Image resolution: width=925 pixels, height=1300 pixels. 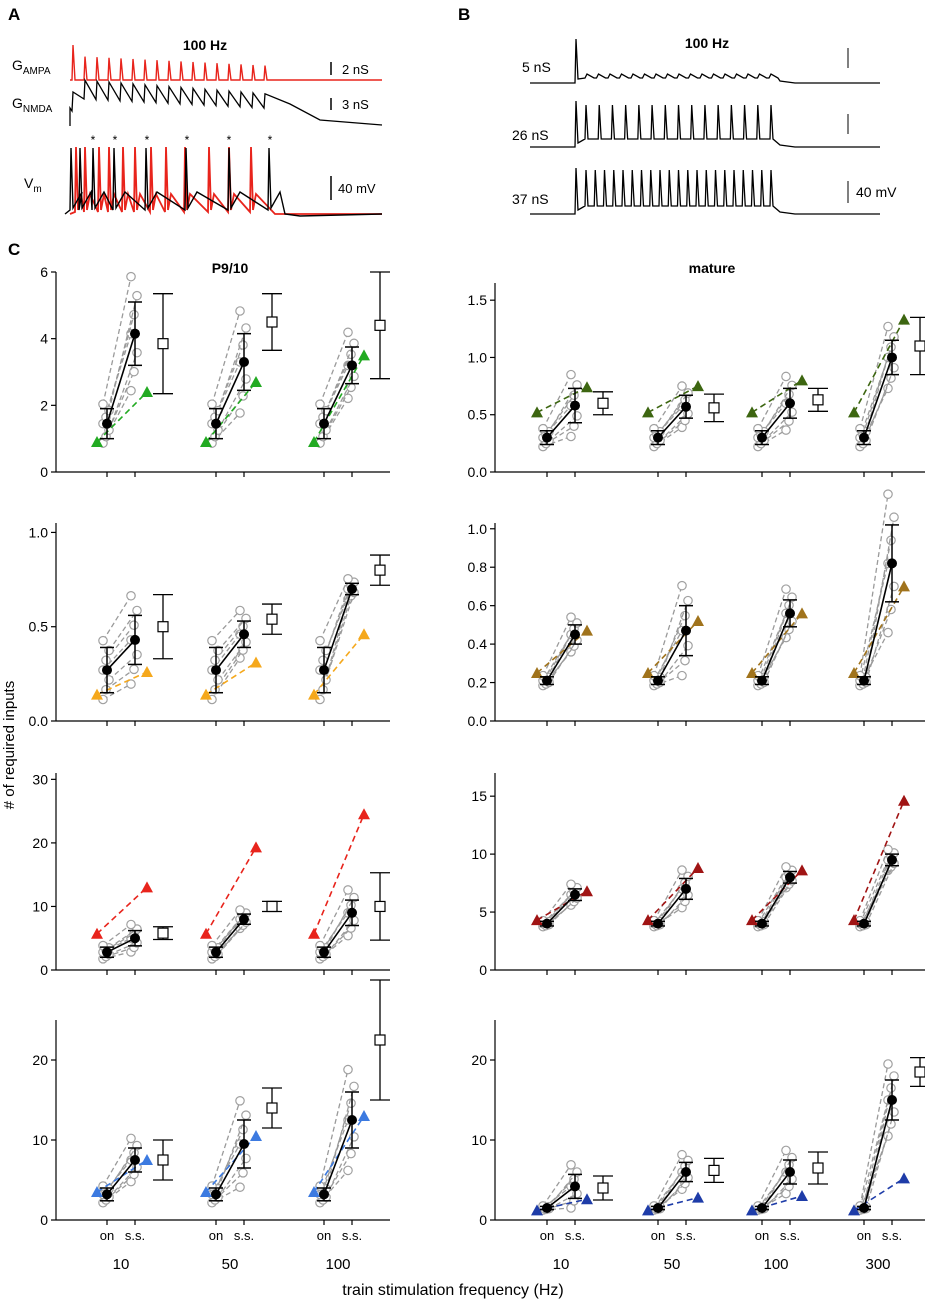 I want to click on panel-b-traces: 100 Hz 5 nS 26 nS 37 nS 40 mV, so click(x=704, y=125).